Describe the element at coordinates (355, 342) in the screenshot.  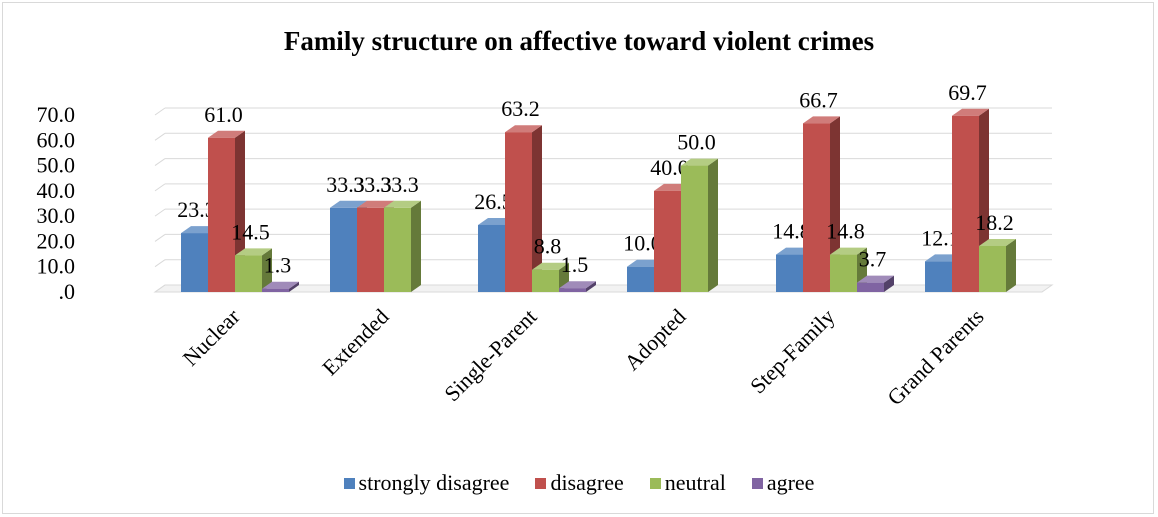
I see `x-tick-label: Extended` at that location.